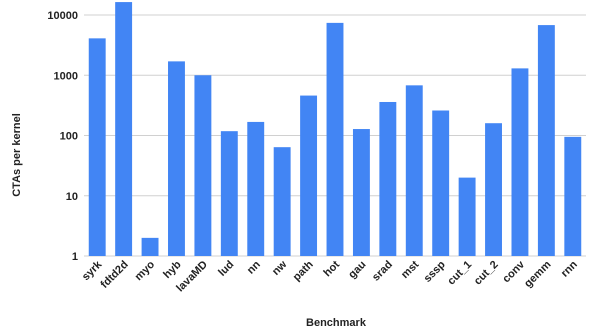 The image size is (590, 333). What do you see at coordinates (520, 162) in the screenshot?
I see `bar-conv` at bounding box center [520, 162].